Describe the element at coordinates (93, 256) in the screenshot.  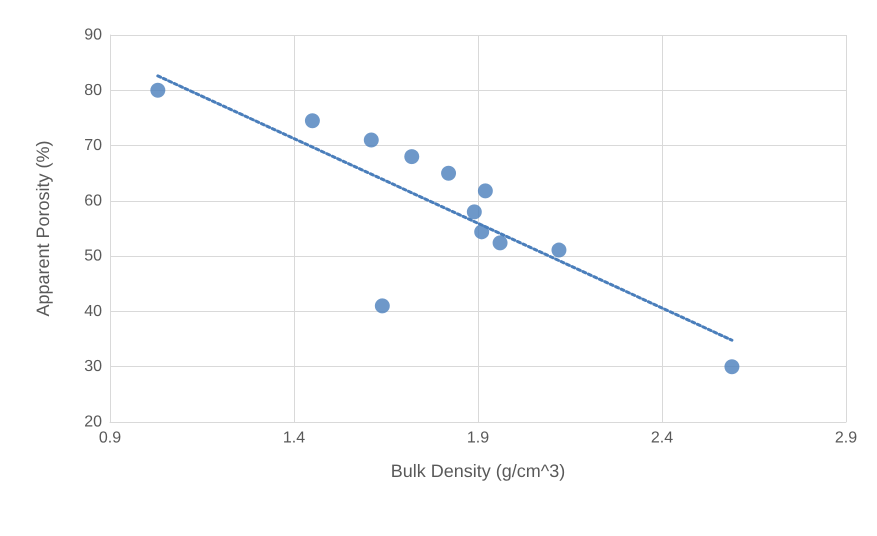
I see `y-tick-label: 50` at that location.